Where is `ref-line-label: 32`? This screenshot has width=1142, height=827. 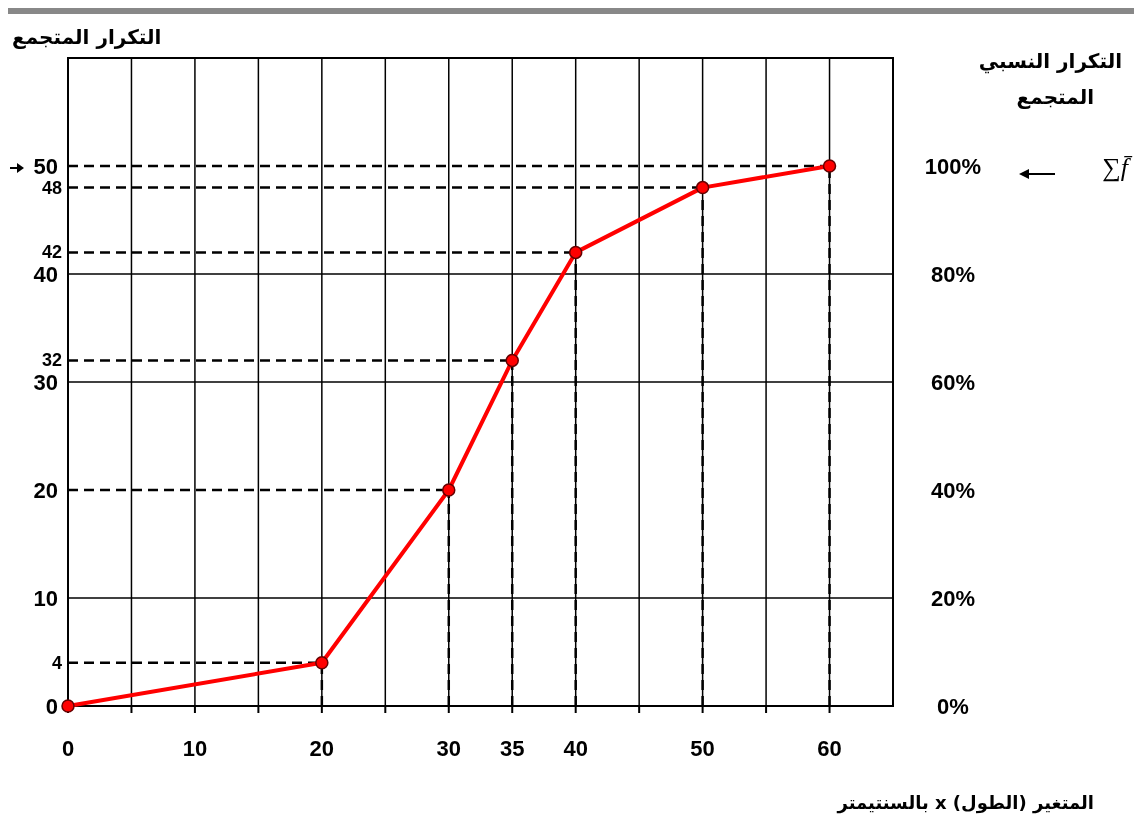
ref-line-label: 32 is located at coordinates (51, 360).